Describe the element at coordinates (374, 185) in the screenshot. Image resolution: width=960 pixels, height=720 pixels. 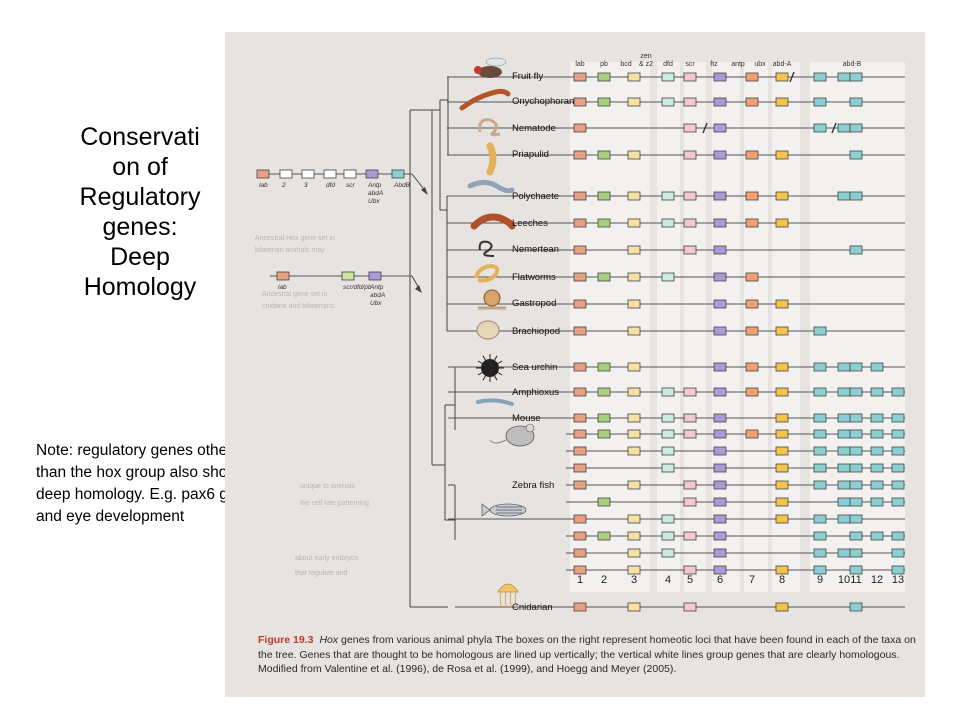
I see `ancestor1-label: Antp` at that location.